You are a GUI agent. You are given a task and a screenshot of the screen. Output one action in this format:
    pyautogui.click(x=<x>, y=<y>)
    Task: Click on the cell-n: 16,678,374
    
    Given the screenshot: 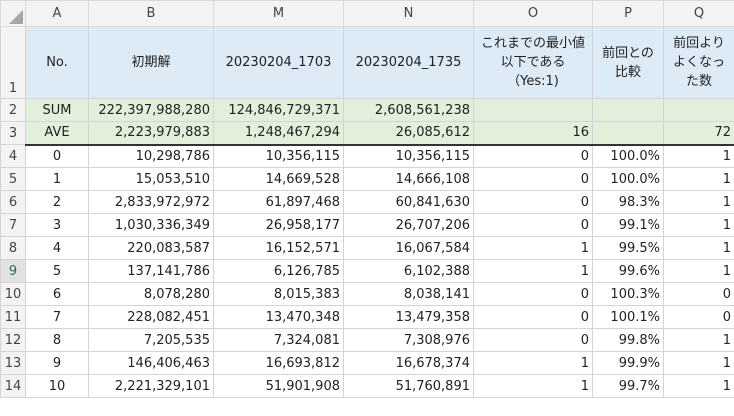 What is the action you would take?
    pyautogui.click(x=408, y=363)
    